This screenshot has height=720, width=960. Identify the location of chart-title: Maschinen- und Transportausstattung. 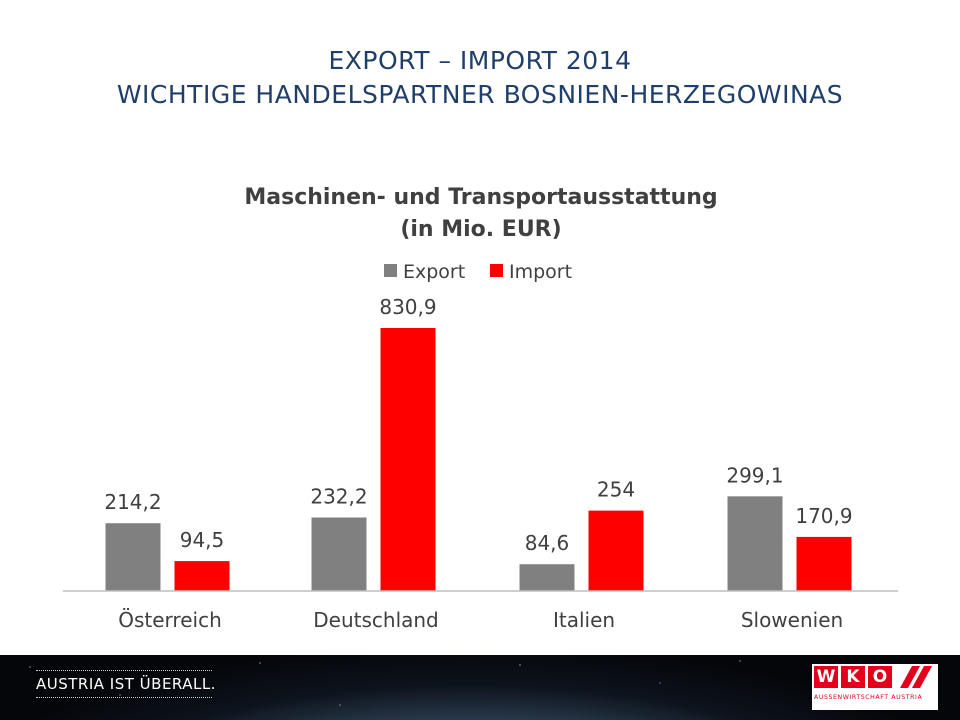
(480, 197).